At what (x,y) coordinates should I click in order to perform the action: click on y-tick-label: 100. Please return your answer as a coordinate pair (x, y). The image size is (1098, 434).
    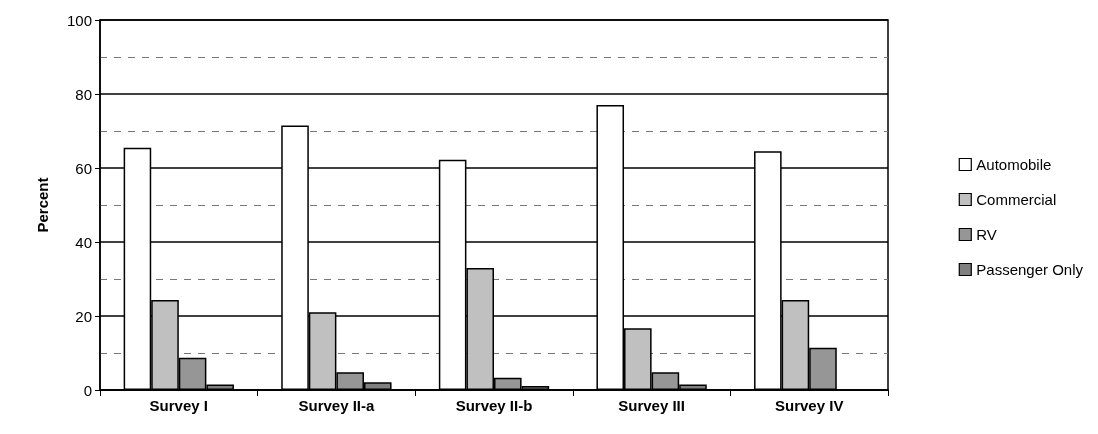
    Looking at the image, I should click on (79, 20).